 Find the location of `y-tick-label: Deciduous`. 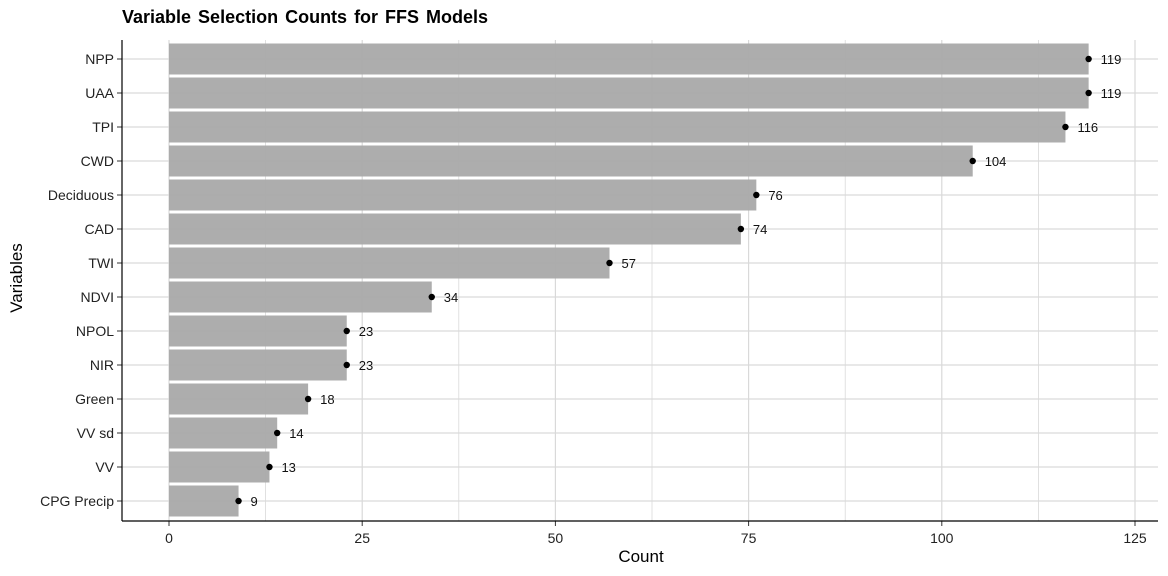

y-tick-label: Deciduous is located at coordinates (81, 195).